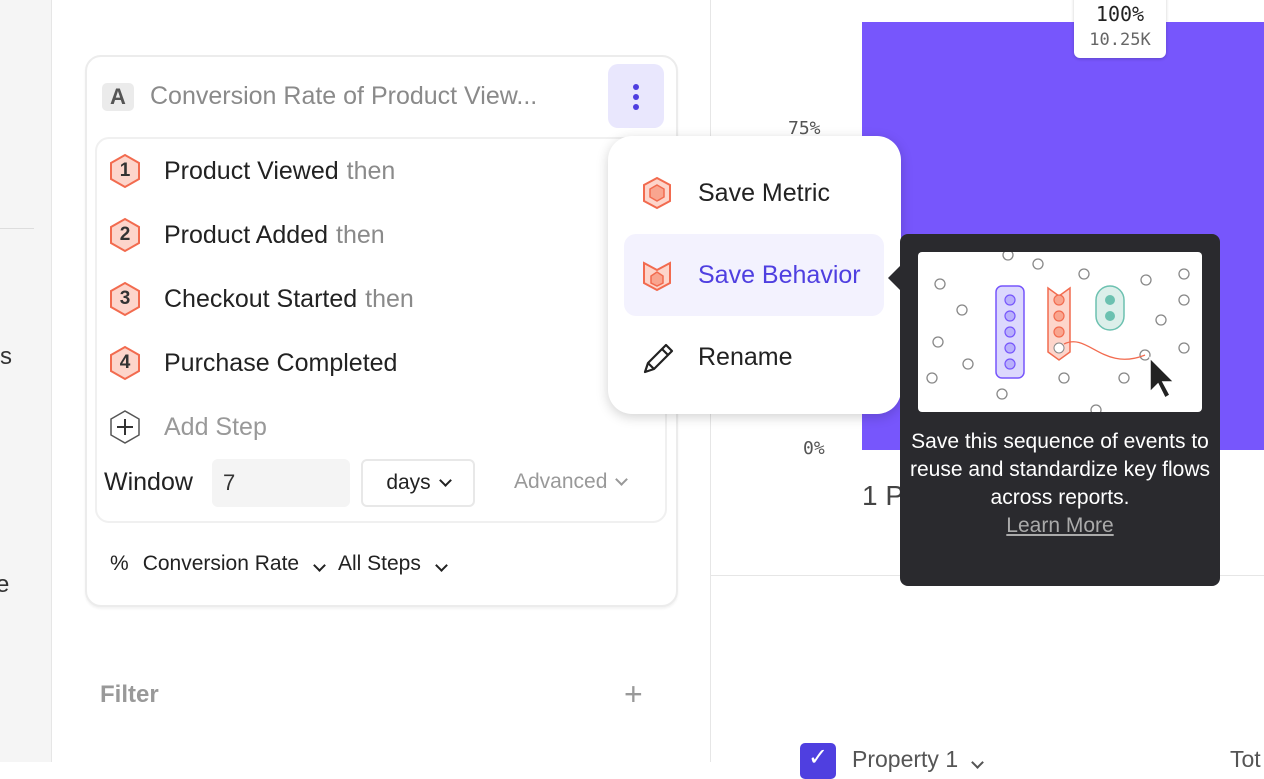  I want to click on step-item: 3 Checkout Started then, so click(261, 299).